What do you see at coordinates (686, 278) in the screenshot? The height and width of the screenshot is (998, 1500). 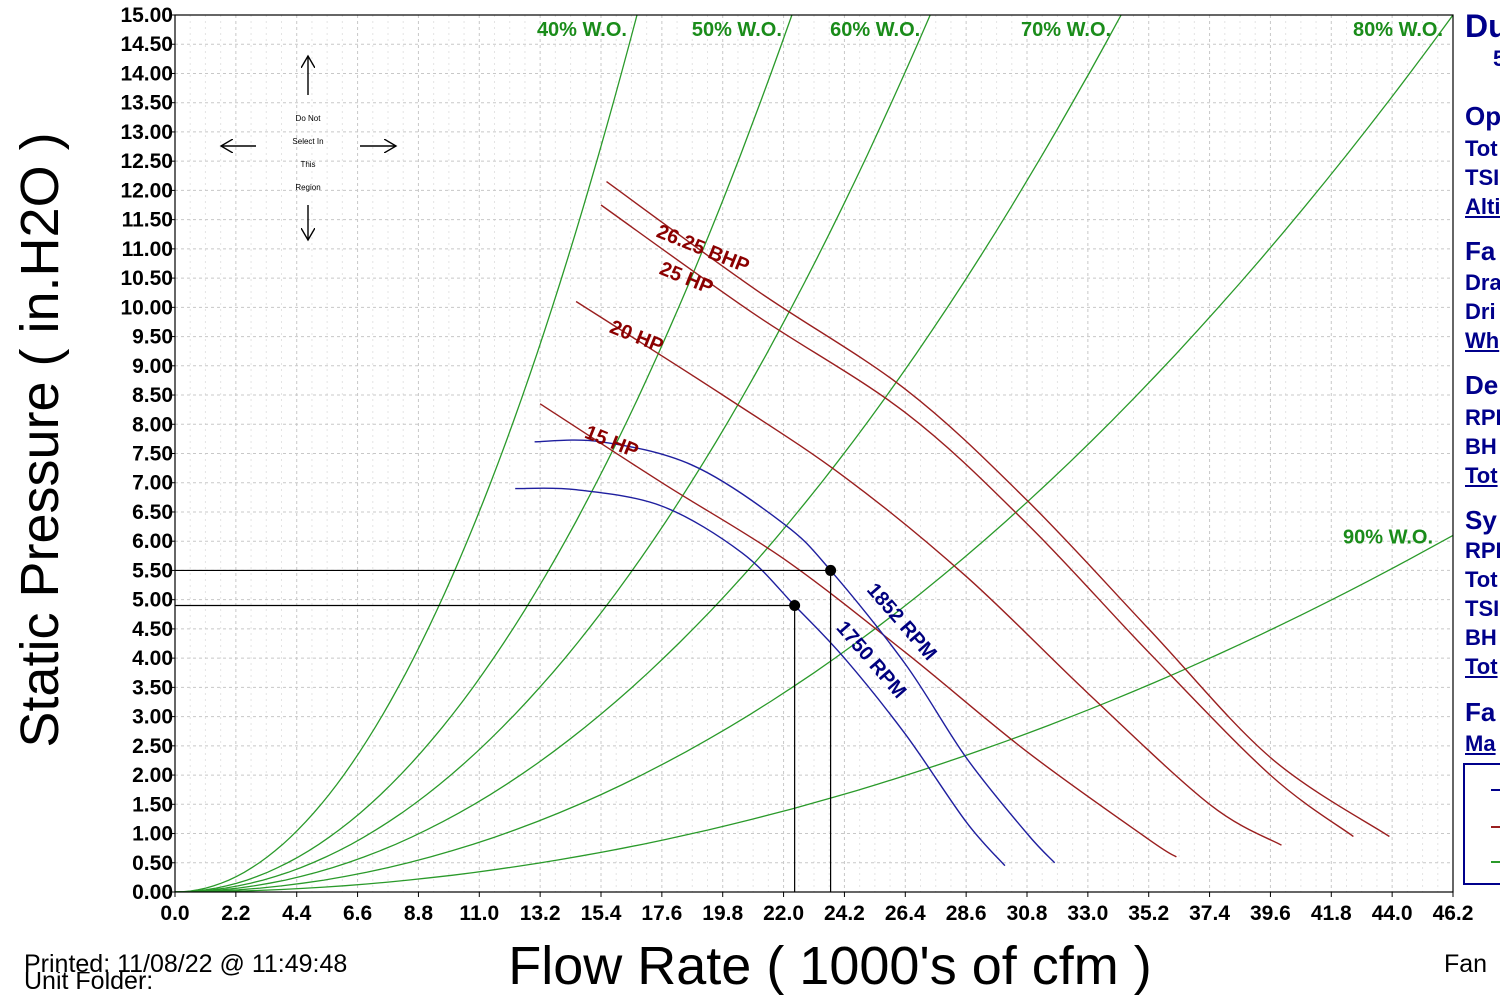 I see `hp-curve-label: 25 HP` at bounding box center [686, 278].